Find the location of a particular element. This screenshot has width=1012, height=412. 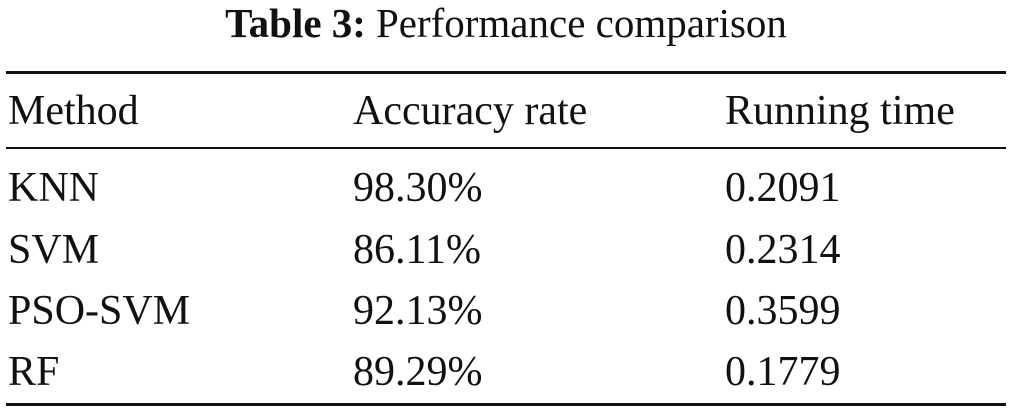

table-cell: 89.29% is located at coordinates (418, 372).